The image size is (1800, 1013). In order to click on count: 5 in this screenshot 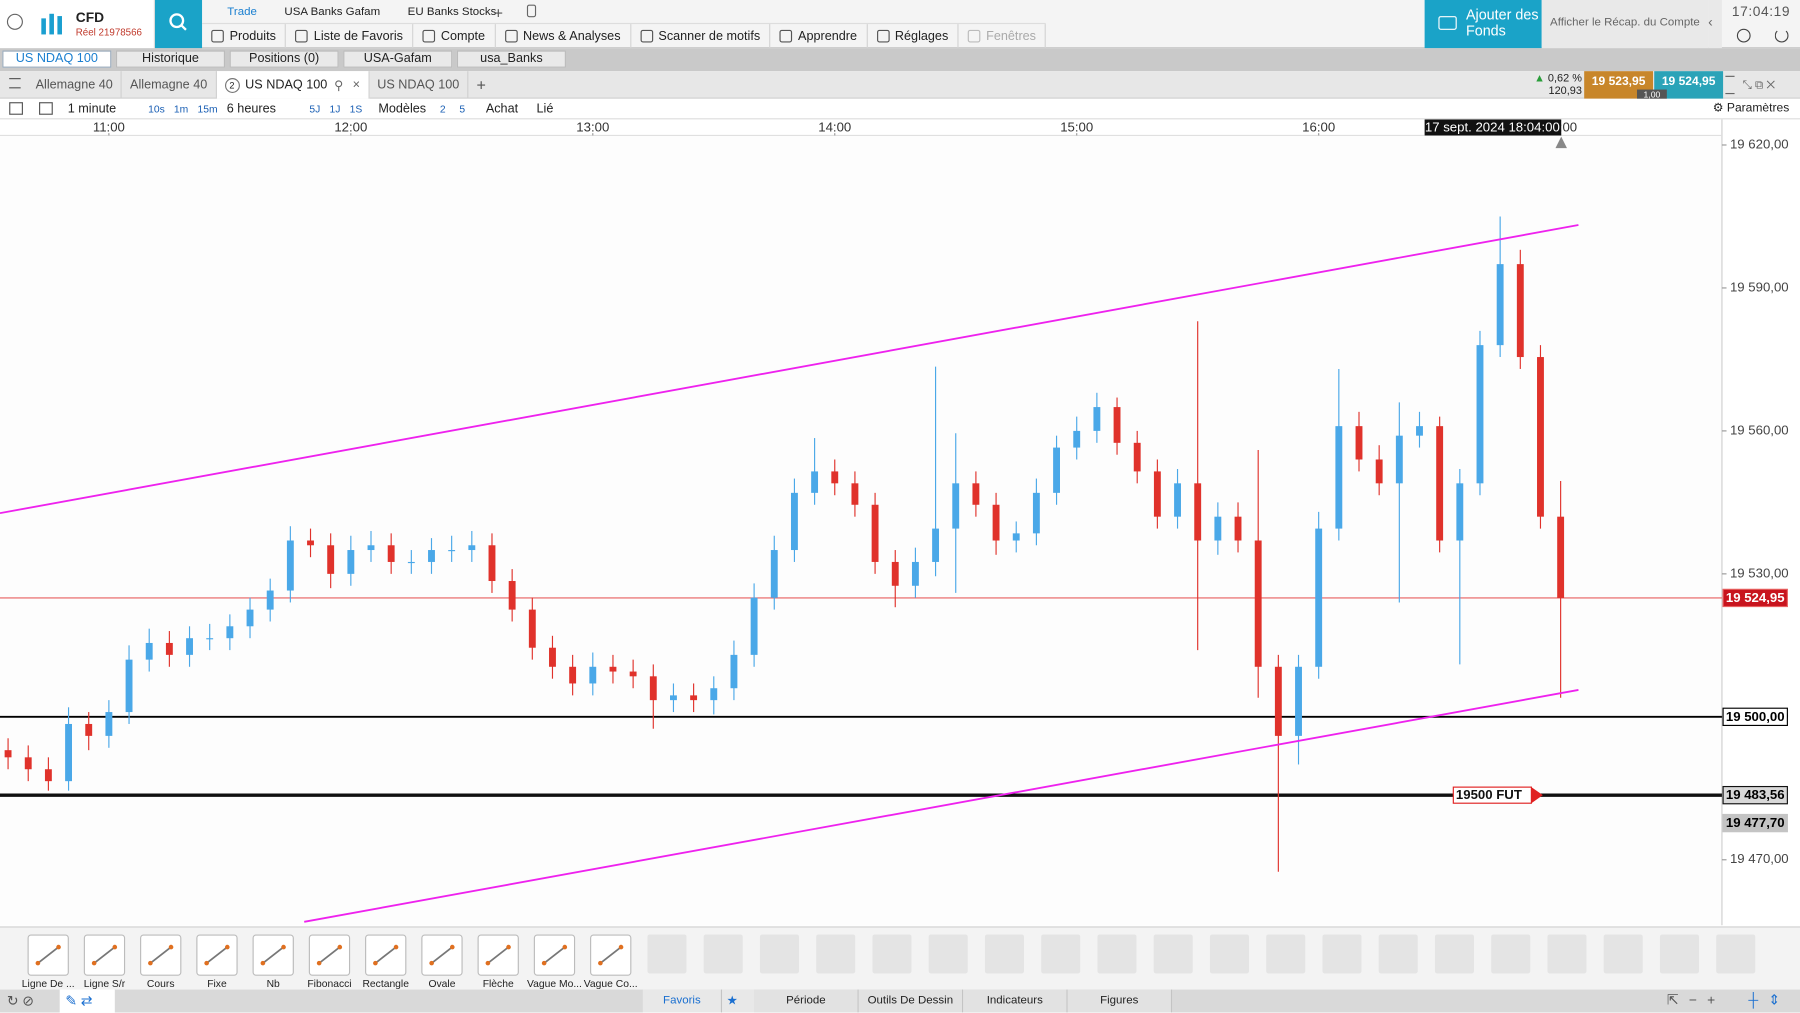, I will do `click(462, 109)`.